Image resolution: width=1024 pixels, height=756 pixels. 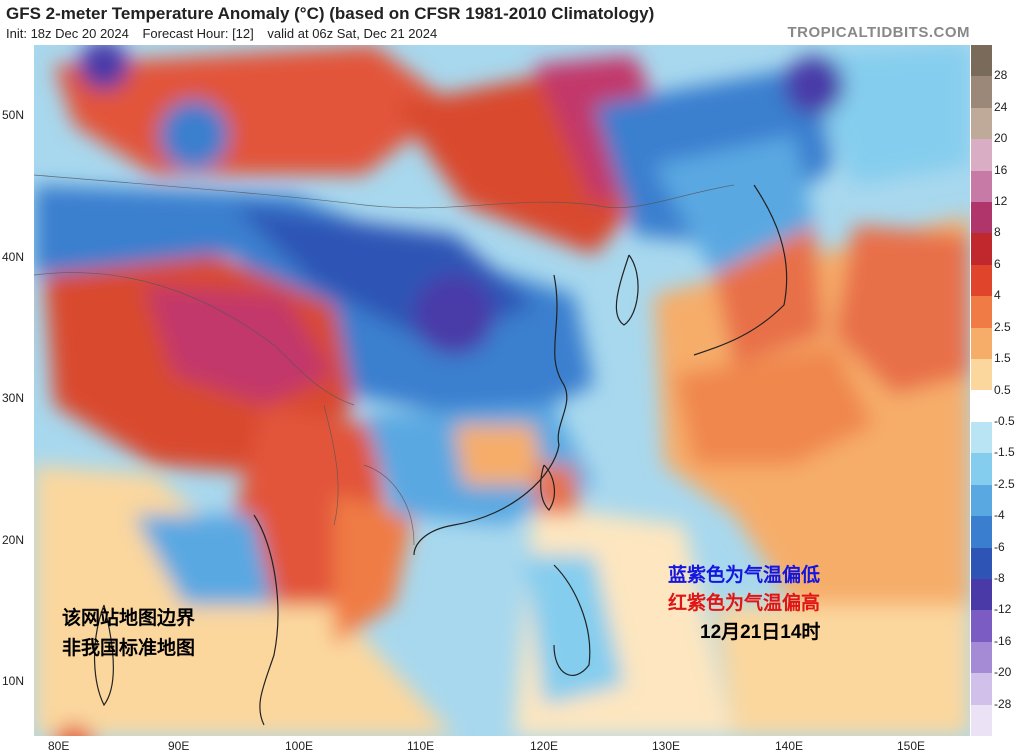 What do you see at coordinates (59, 746) in the screenshot?
I see `lon-label-80e: 80E` at bounding box center [59, 746].